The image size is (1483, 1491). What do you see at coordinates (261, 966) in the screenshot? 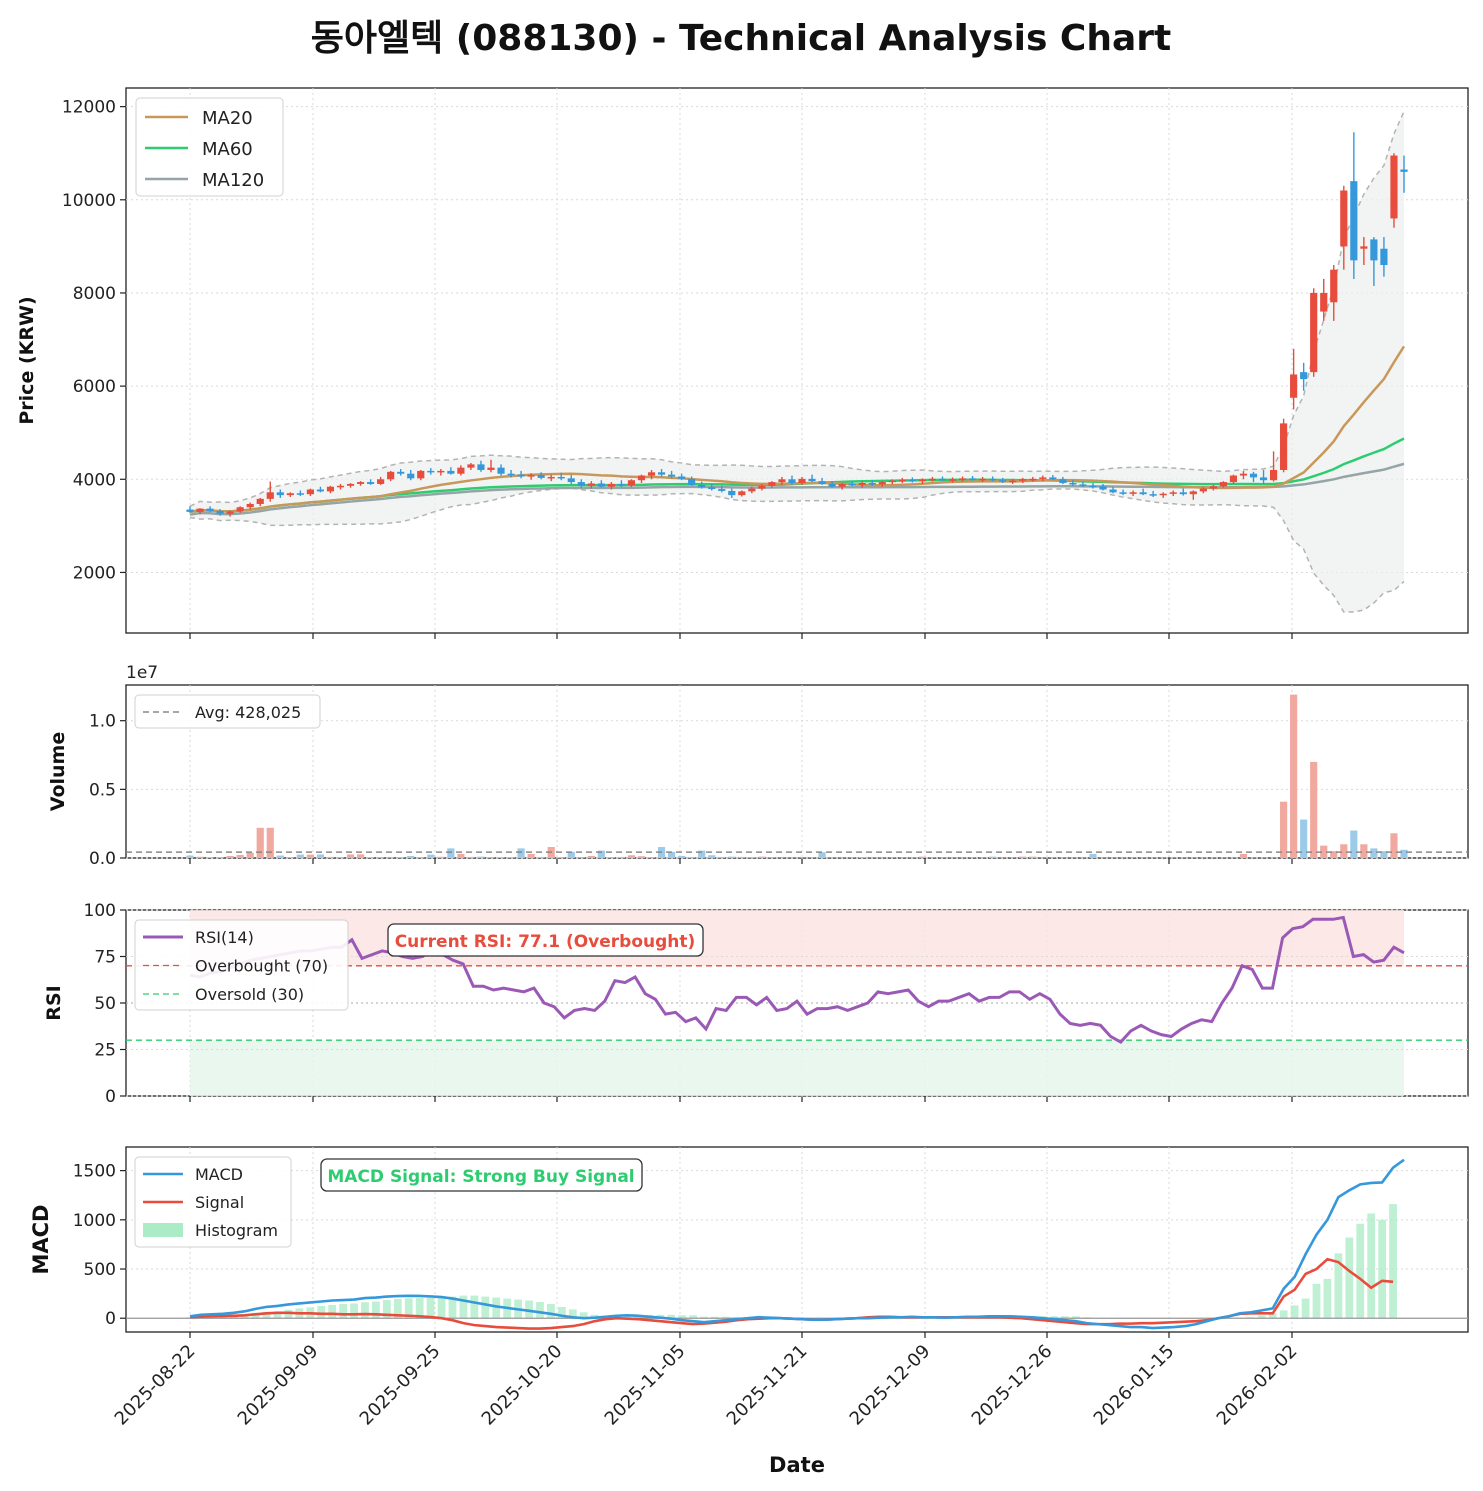
I see `rsi-legend-label: Overbought (70)` at bounding box center [261, 966].